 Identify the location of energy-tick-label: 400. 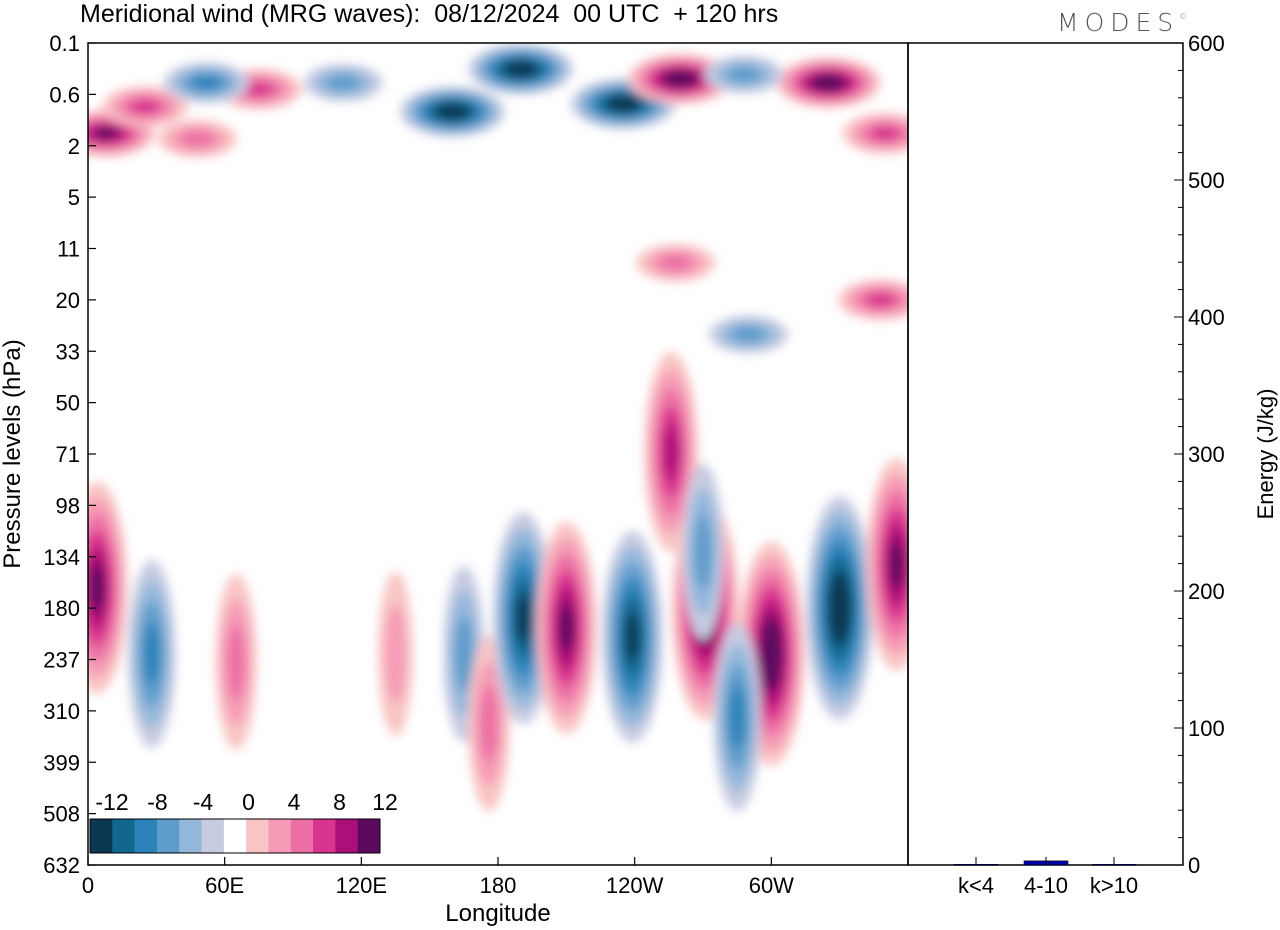
(1206, 317).